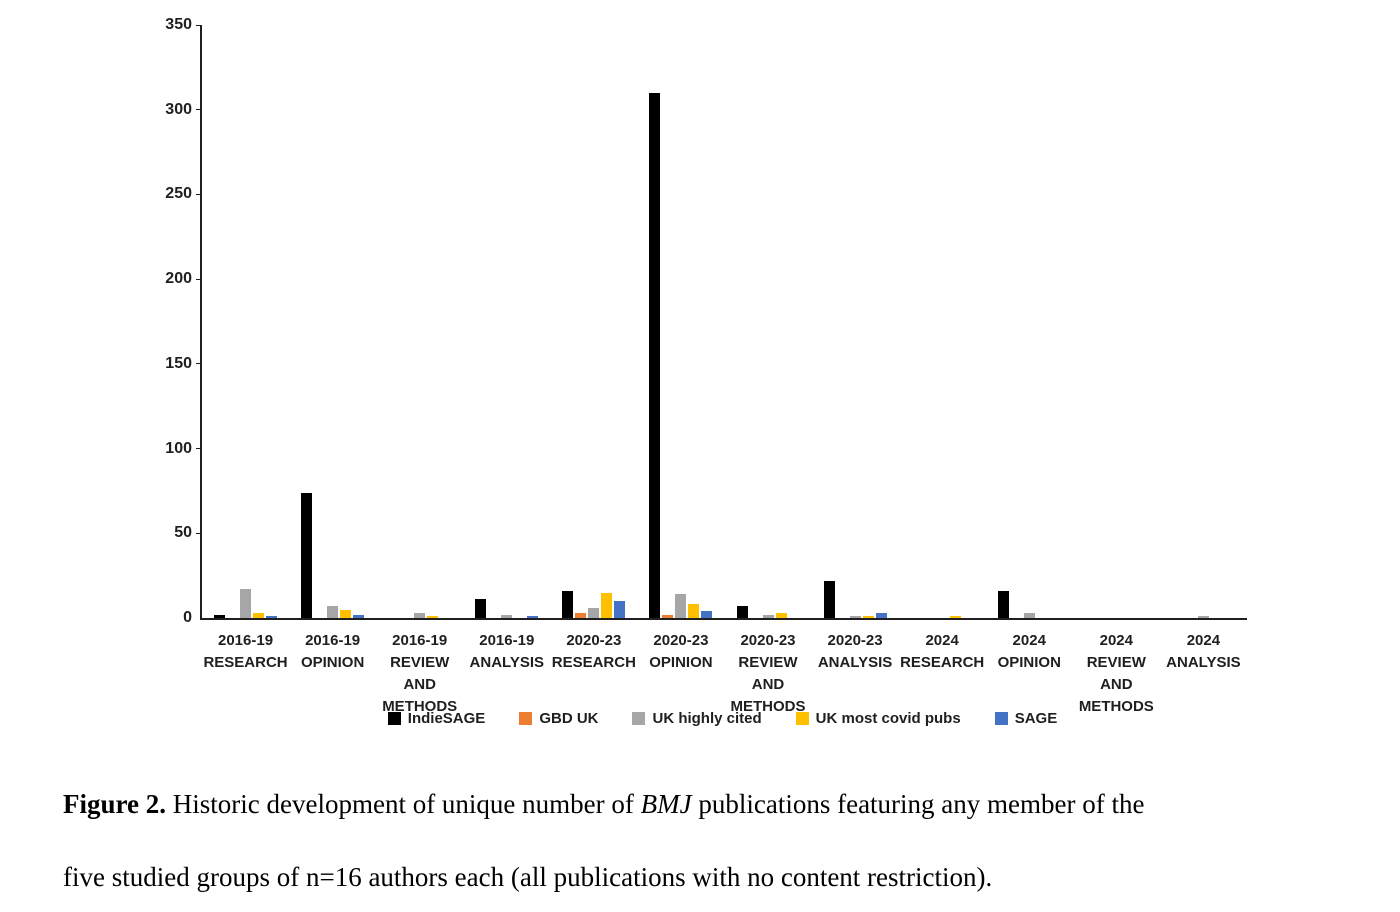  What do you see at coordinates (187, 617) in the screenshot?
I see `y-tick-label: 0` at bounding box center [187, 617].